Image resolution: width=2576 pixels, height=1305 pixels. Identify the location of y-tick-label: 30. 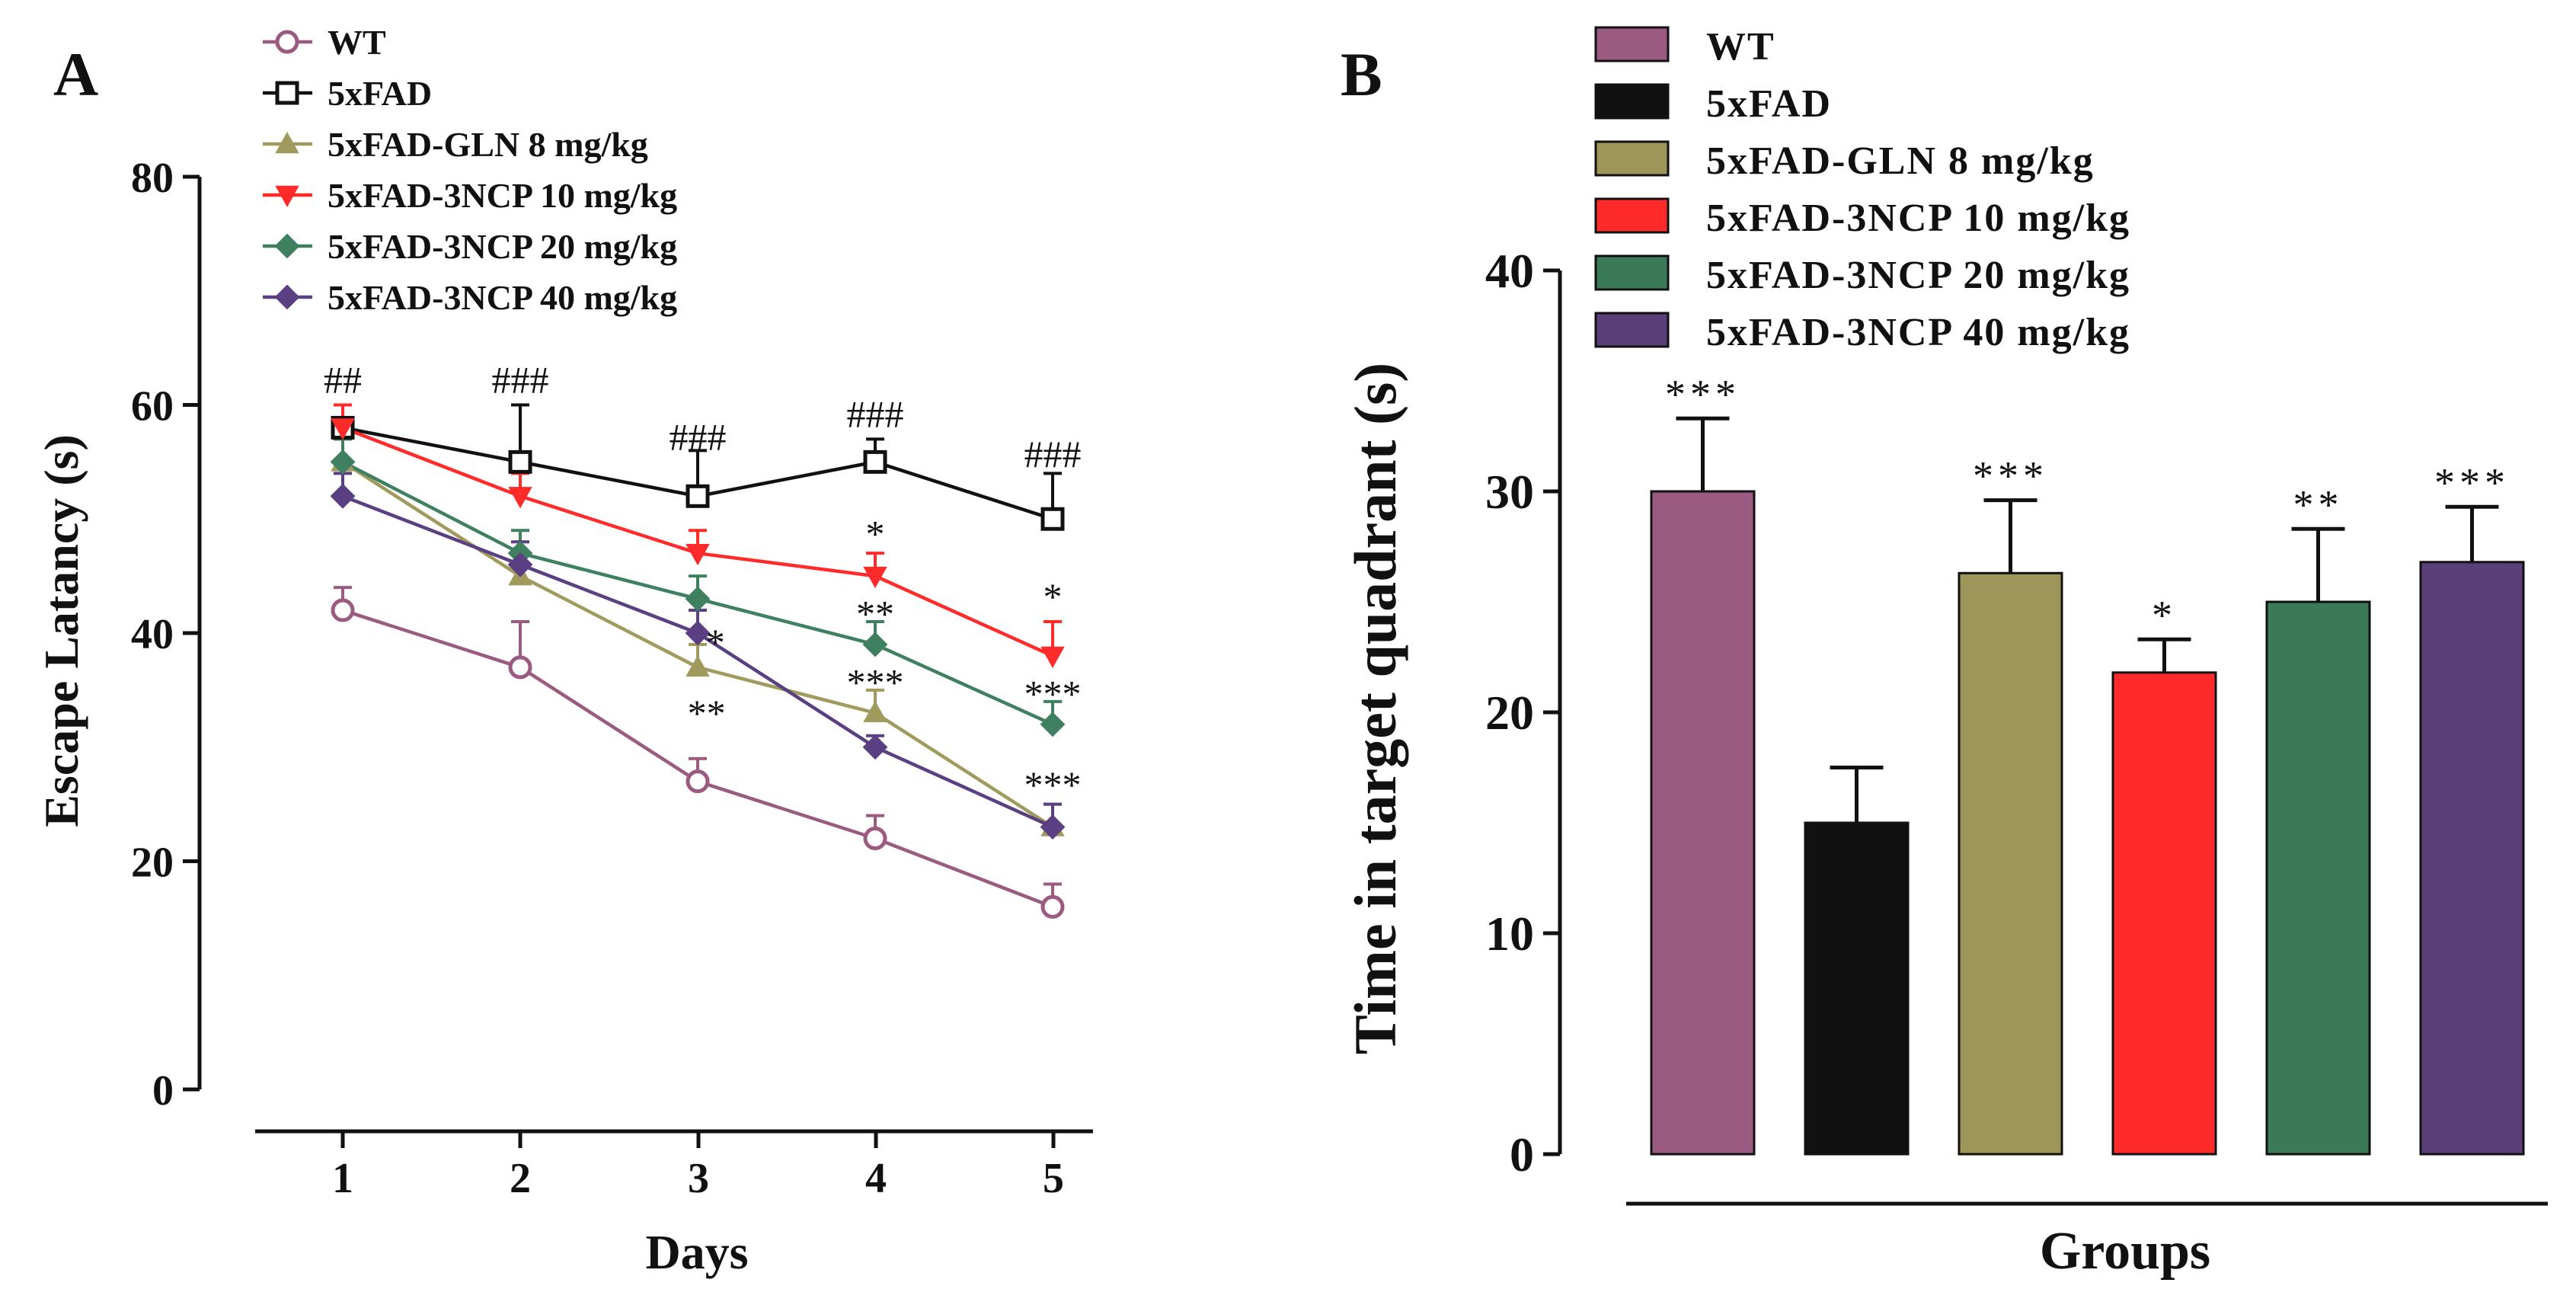
(1510, 492).